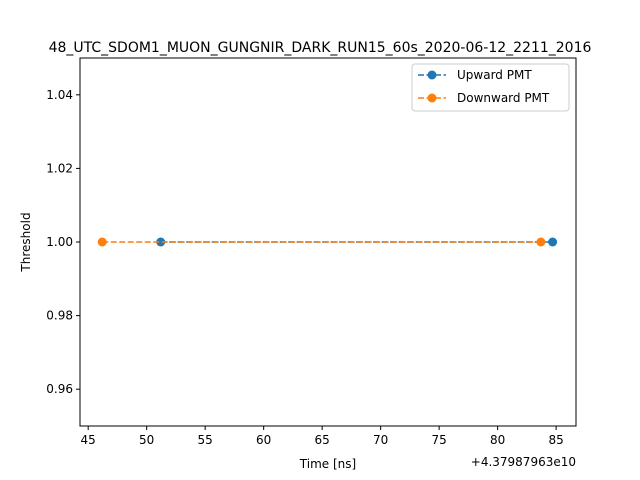 The height and width of the screenshot is (480, 640). Describe the element at coordinates (59, 95) in the screenshot. I see `y-tick-label: 1.04` at that location.